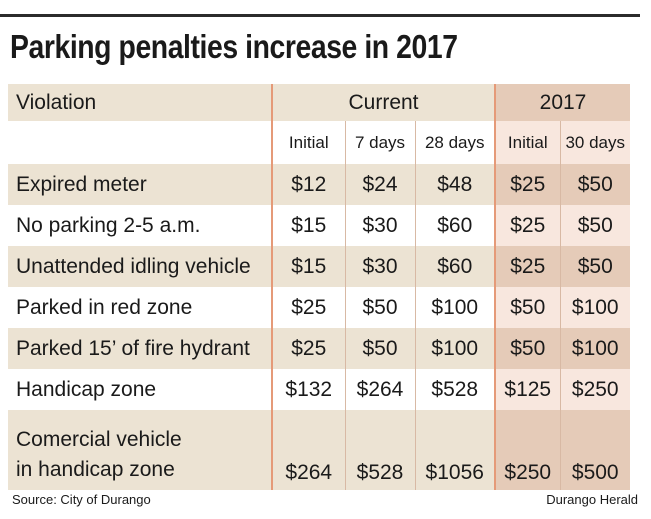 Image resolution: width=651 pixels, height=519 pixels. Describe the element at coordinates (528, 142) in the screenshot. I see `subheader-2017-initial: Initial` at that location.